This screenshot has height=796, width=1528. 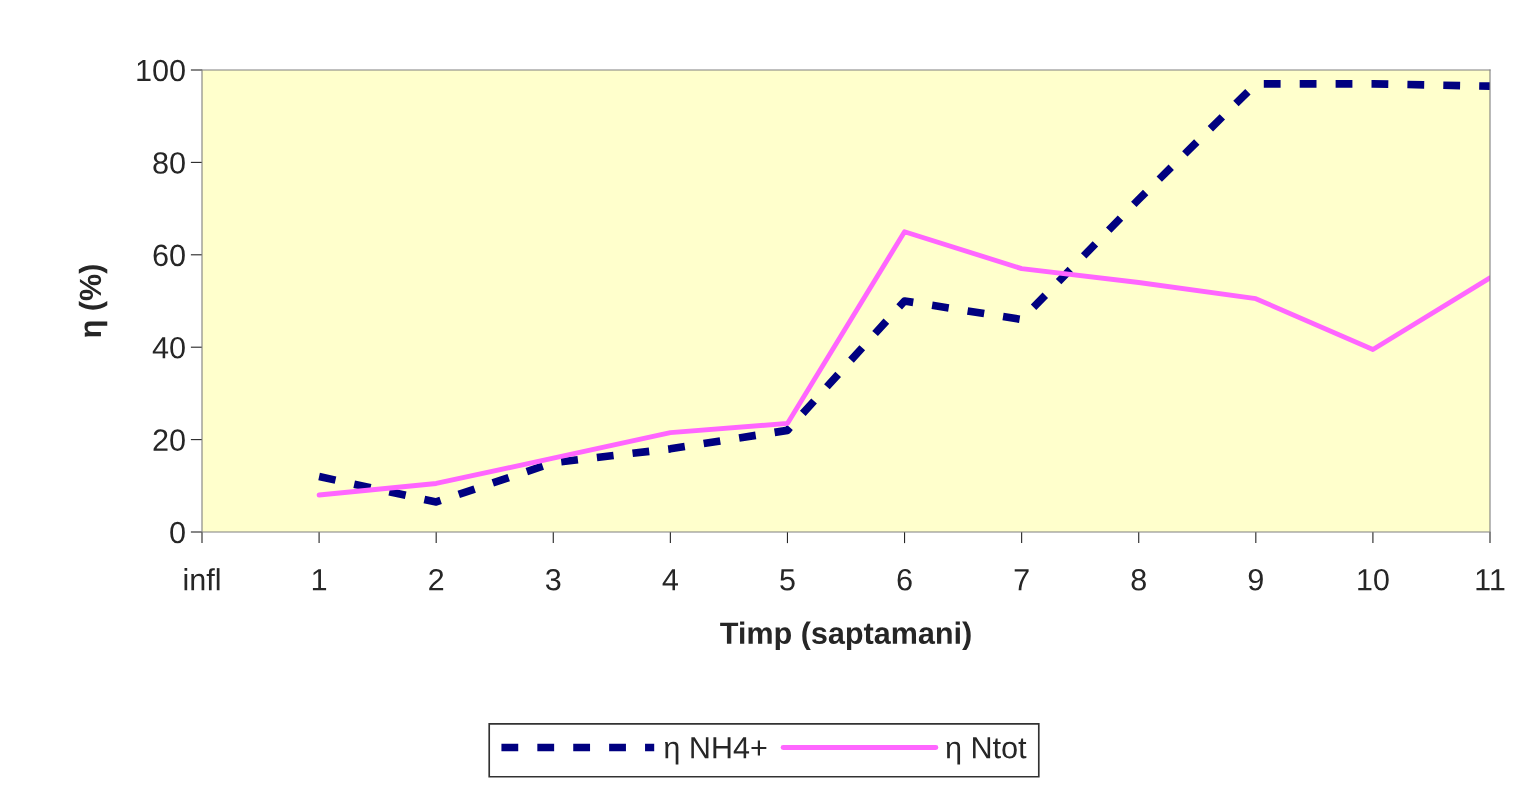 I want to click on x-tick-label: 5, so click(x=787, y=580).